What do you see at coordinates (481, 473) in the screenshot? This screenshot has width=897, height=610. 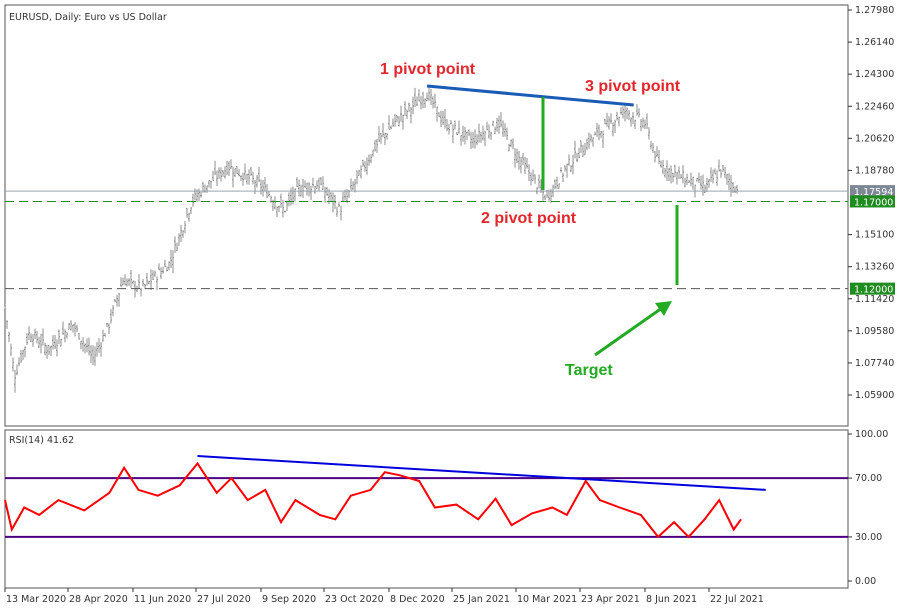 I see `rsi-trendline` at bounding box center [481, 473].